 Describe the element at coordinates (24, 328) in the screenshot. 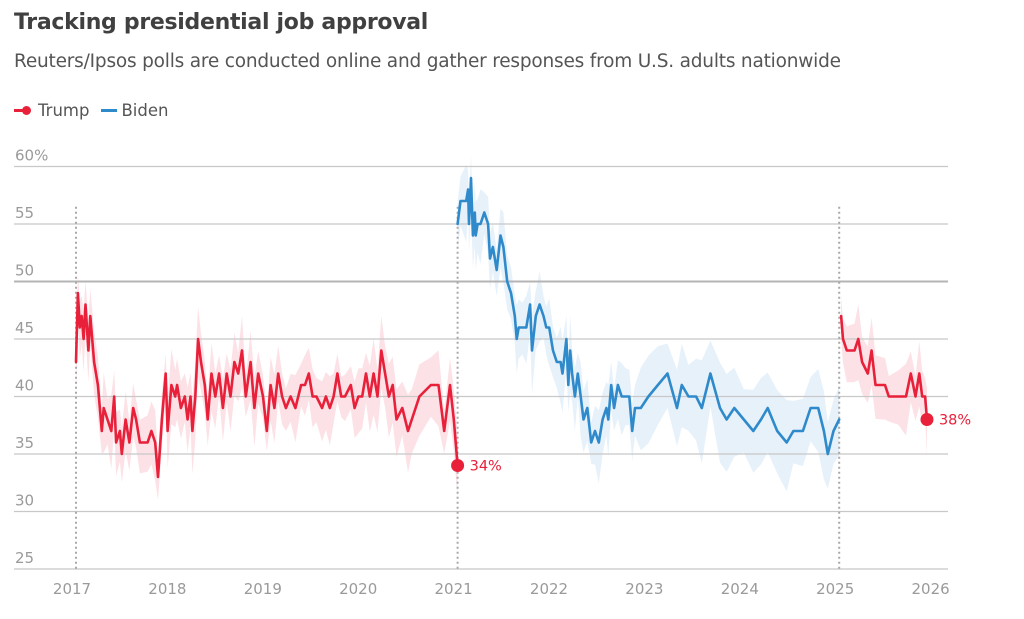

I see `y-tick-label: 45` at that location.